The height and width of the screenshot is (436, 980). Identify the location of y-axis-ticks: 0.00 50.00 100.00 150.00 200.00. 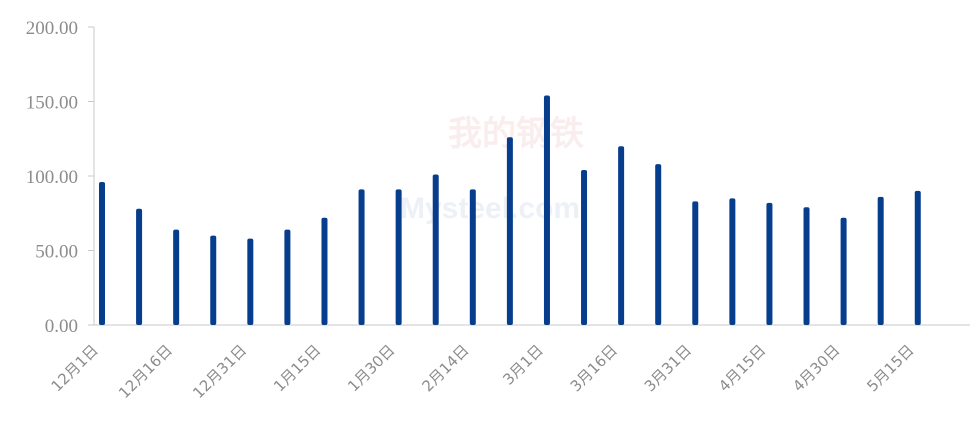
(60, 177).